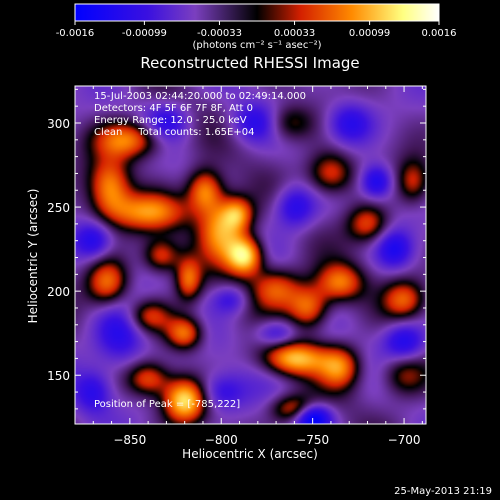 Image resolution: width=500 pixels, height=500 pixels. I want to click on footer-timestamp: 25-May-2013 21:19, so click(443, 491).